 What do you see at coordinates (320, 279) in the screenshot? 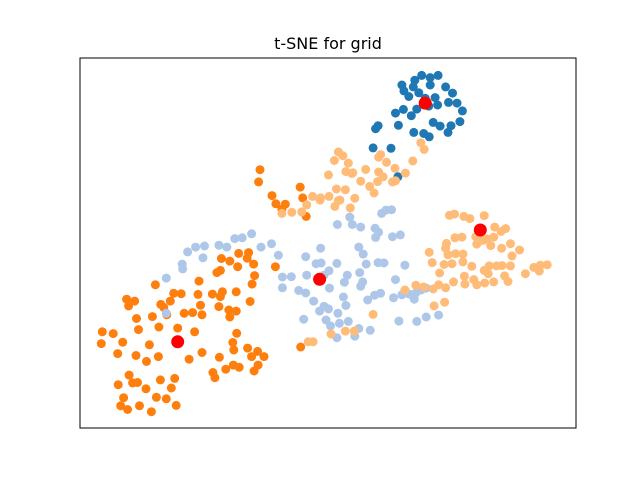
I see `centroid-point` at bounding box center [320, 279].